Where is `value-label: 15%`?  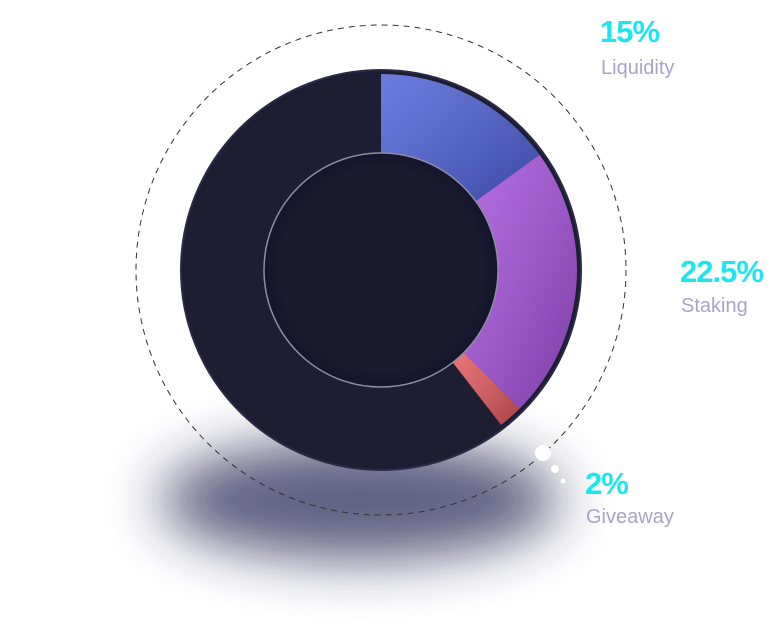 value-label: 15% is located at coordinates (629, 31).